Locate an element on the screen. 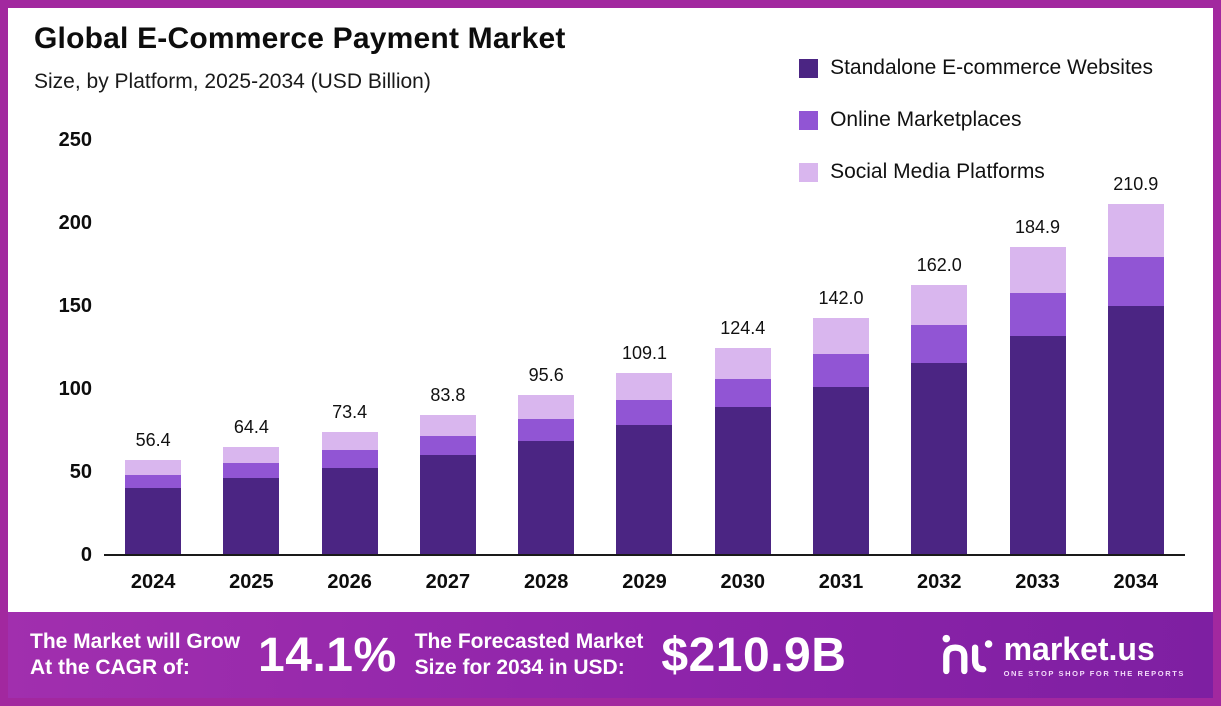 This screenshot has width=1221, height=706. bar-group: 124.4 is located at coordinates (743, 436).